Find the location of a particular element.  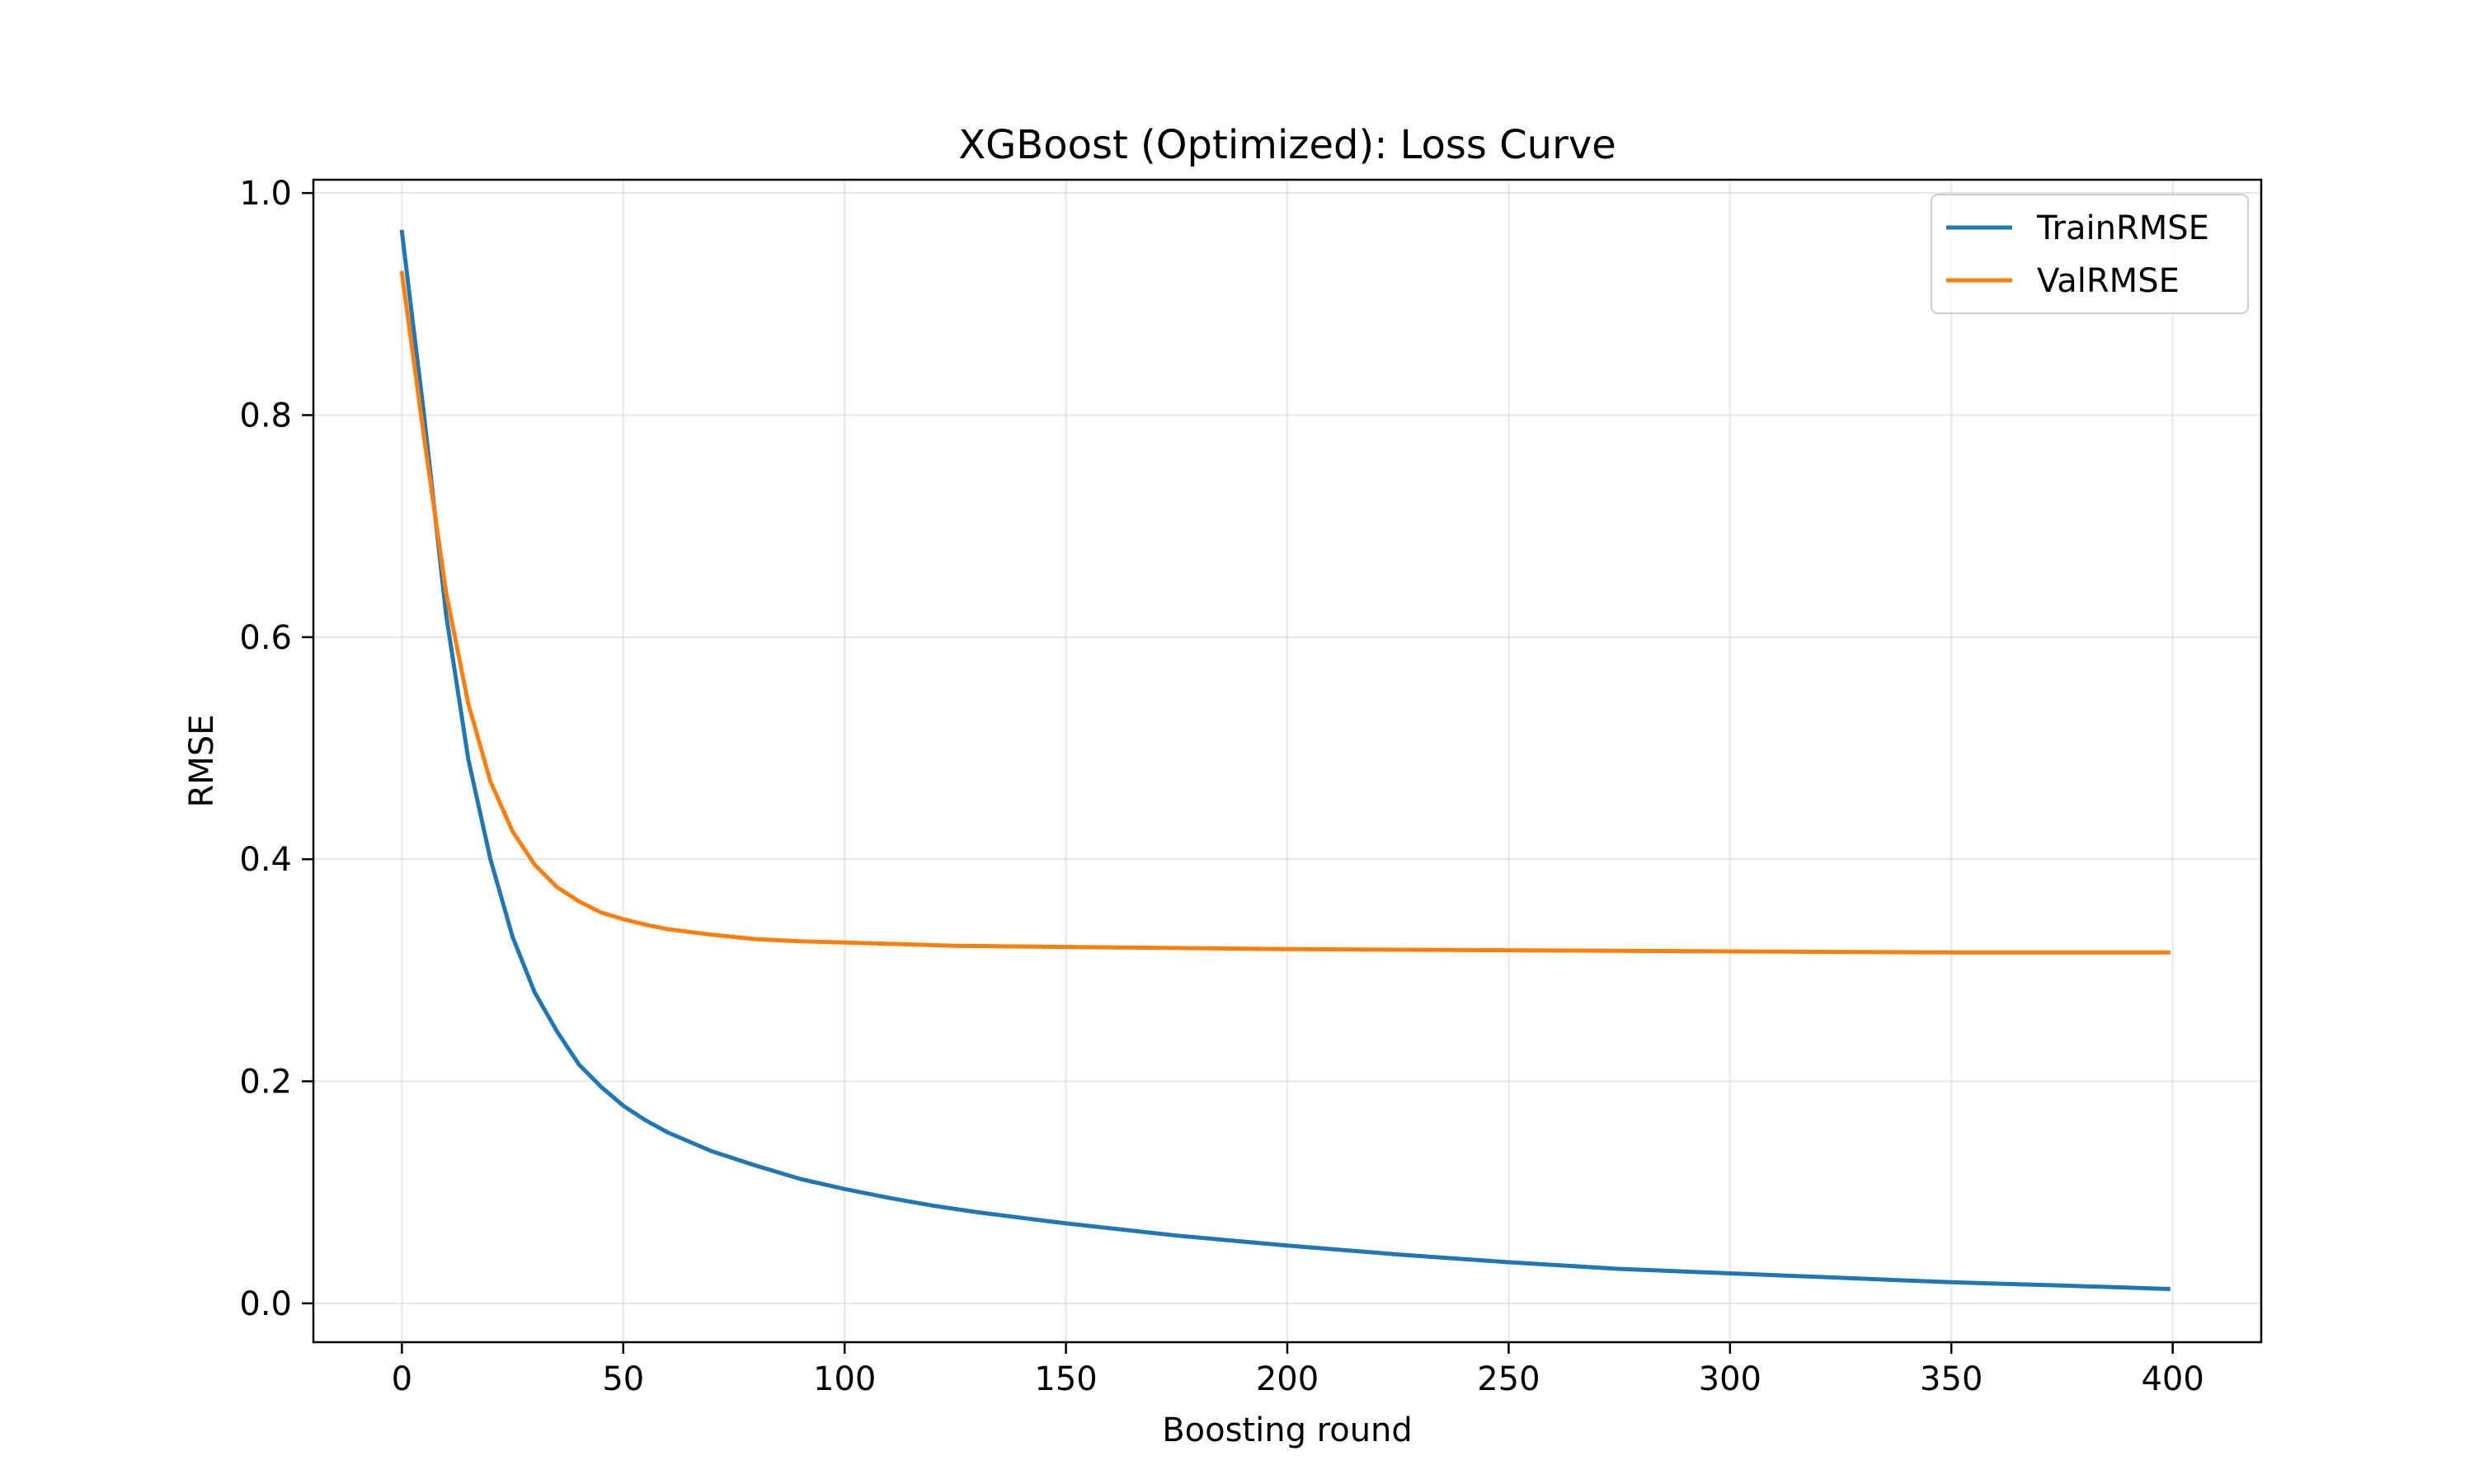

y-tick-label: 1.0 is located at coordinates (265, 194).